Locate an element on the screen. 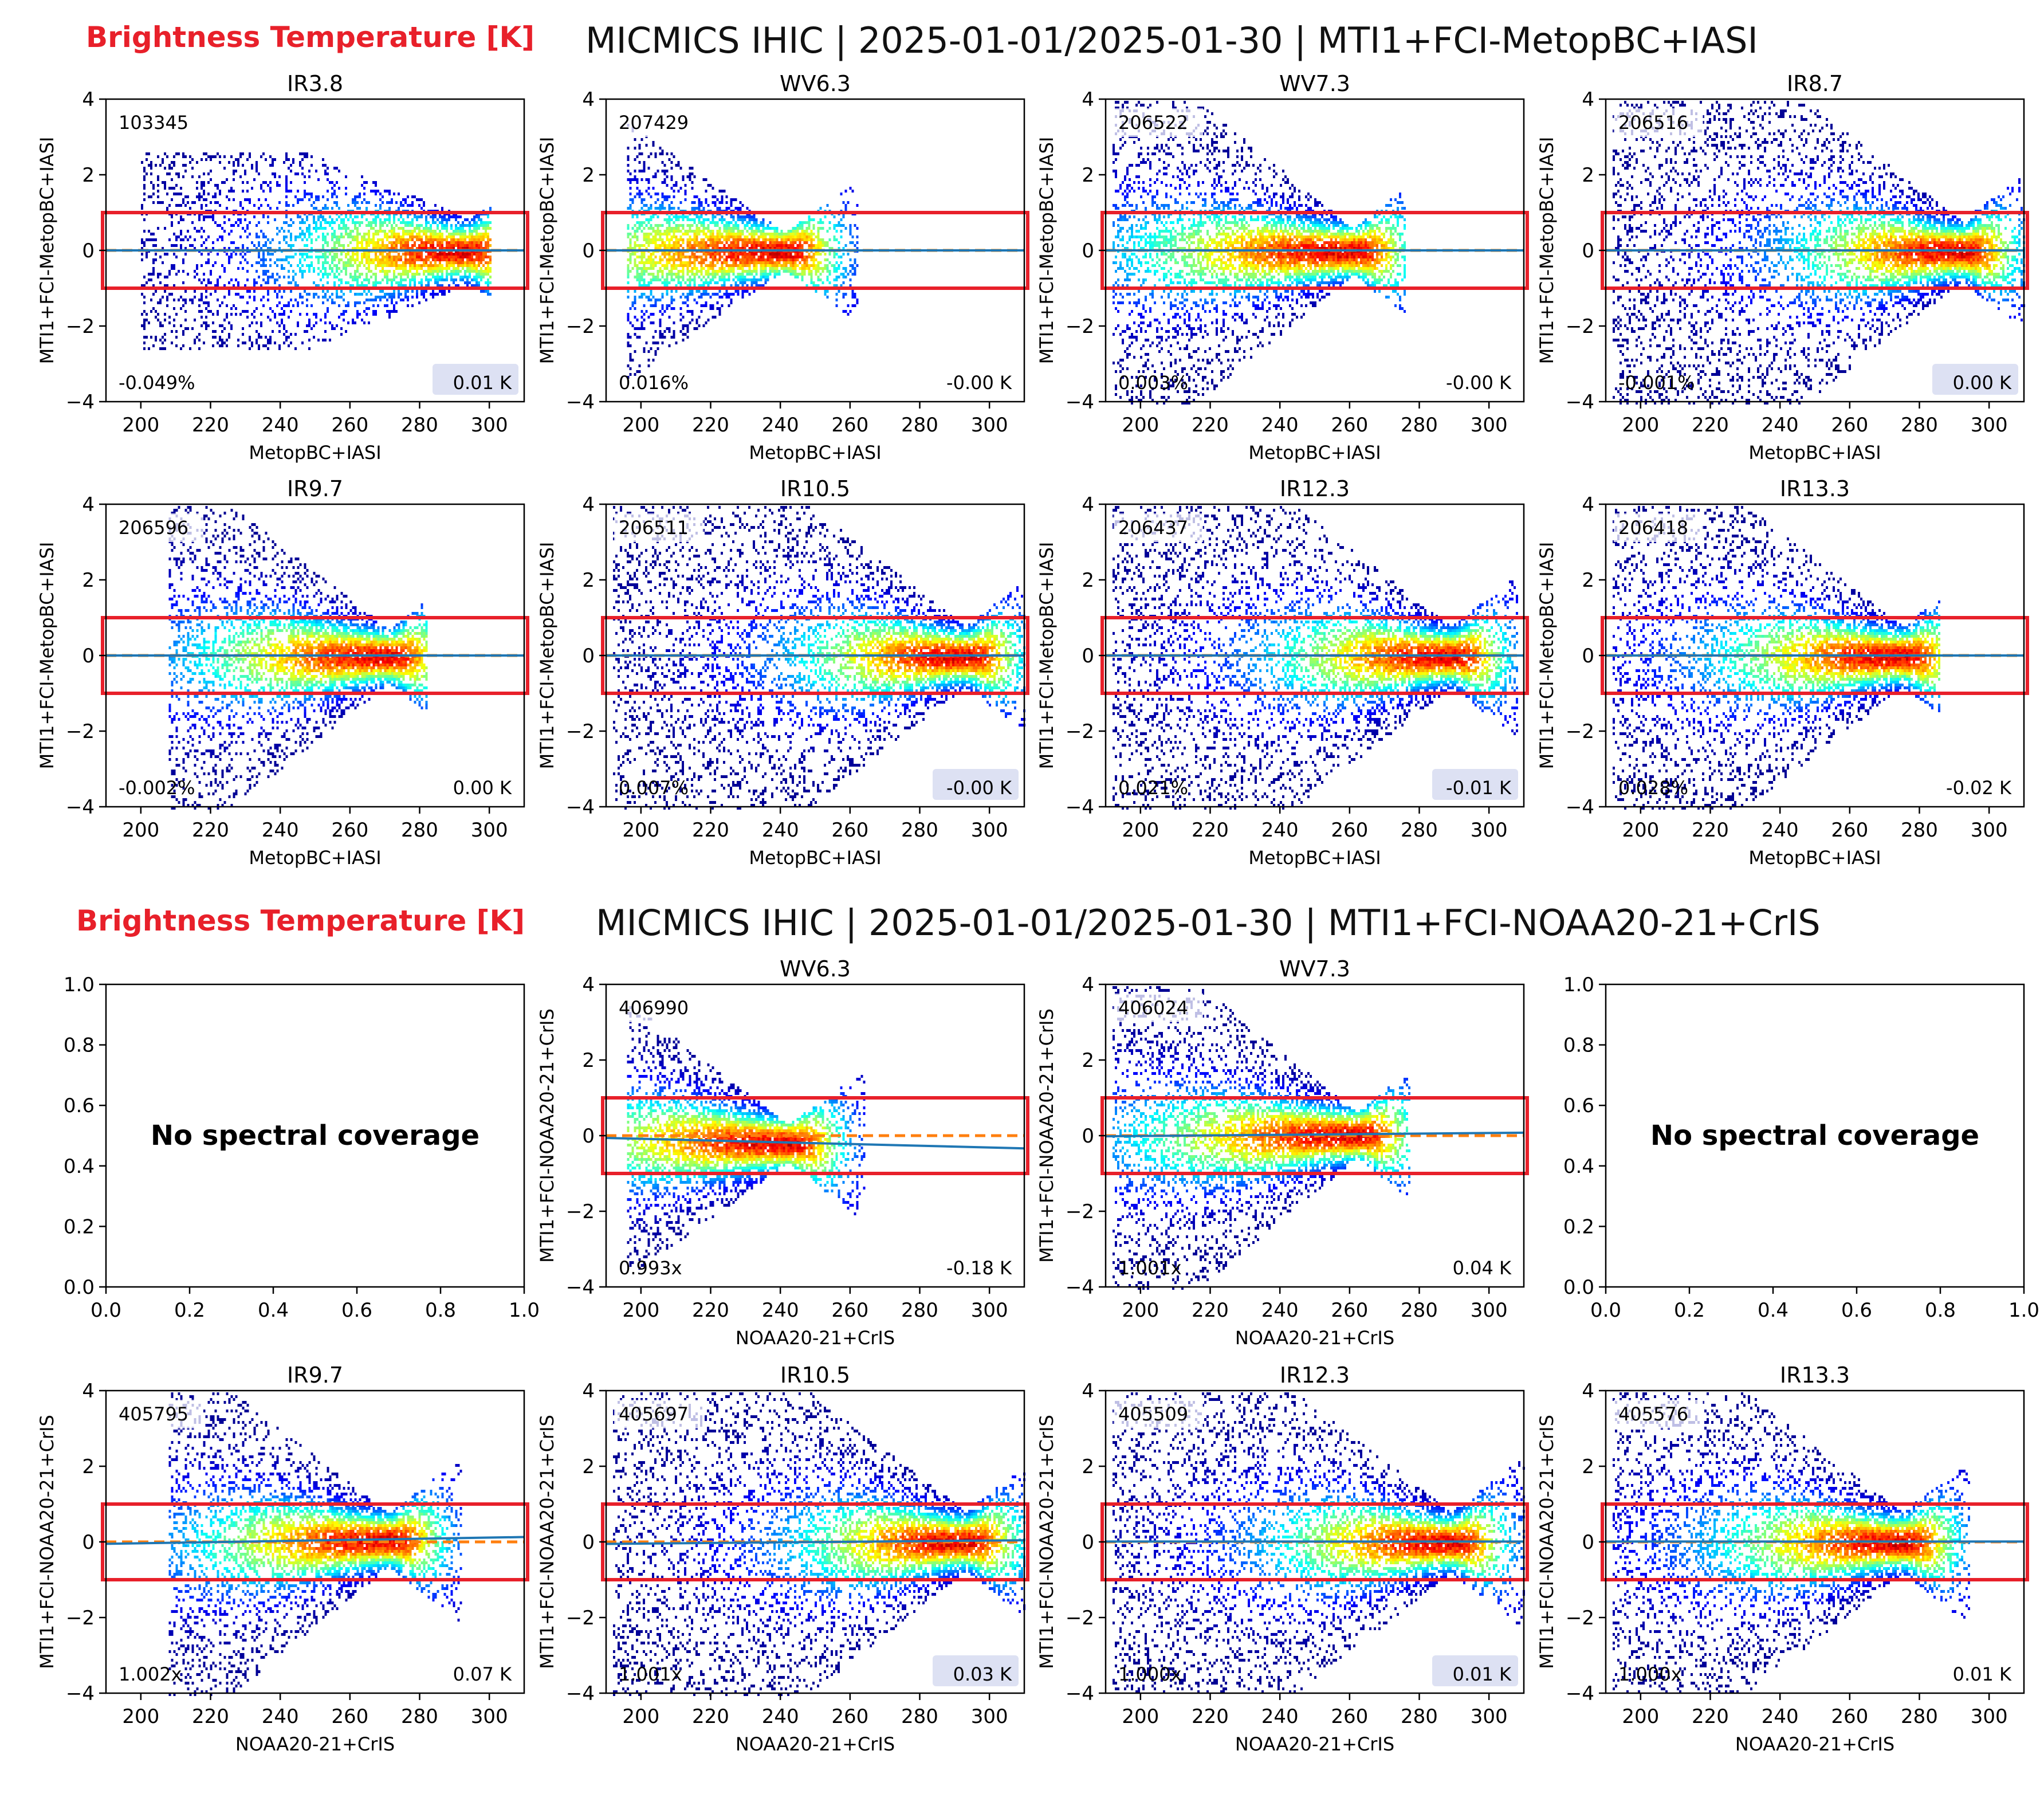 Image resolution: width=2044 pixels, height=1794 pixels. stat-right: 0.07 K is located at coordinates (483, 1674).